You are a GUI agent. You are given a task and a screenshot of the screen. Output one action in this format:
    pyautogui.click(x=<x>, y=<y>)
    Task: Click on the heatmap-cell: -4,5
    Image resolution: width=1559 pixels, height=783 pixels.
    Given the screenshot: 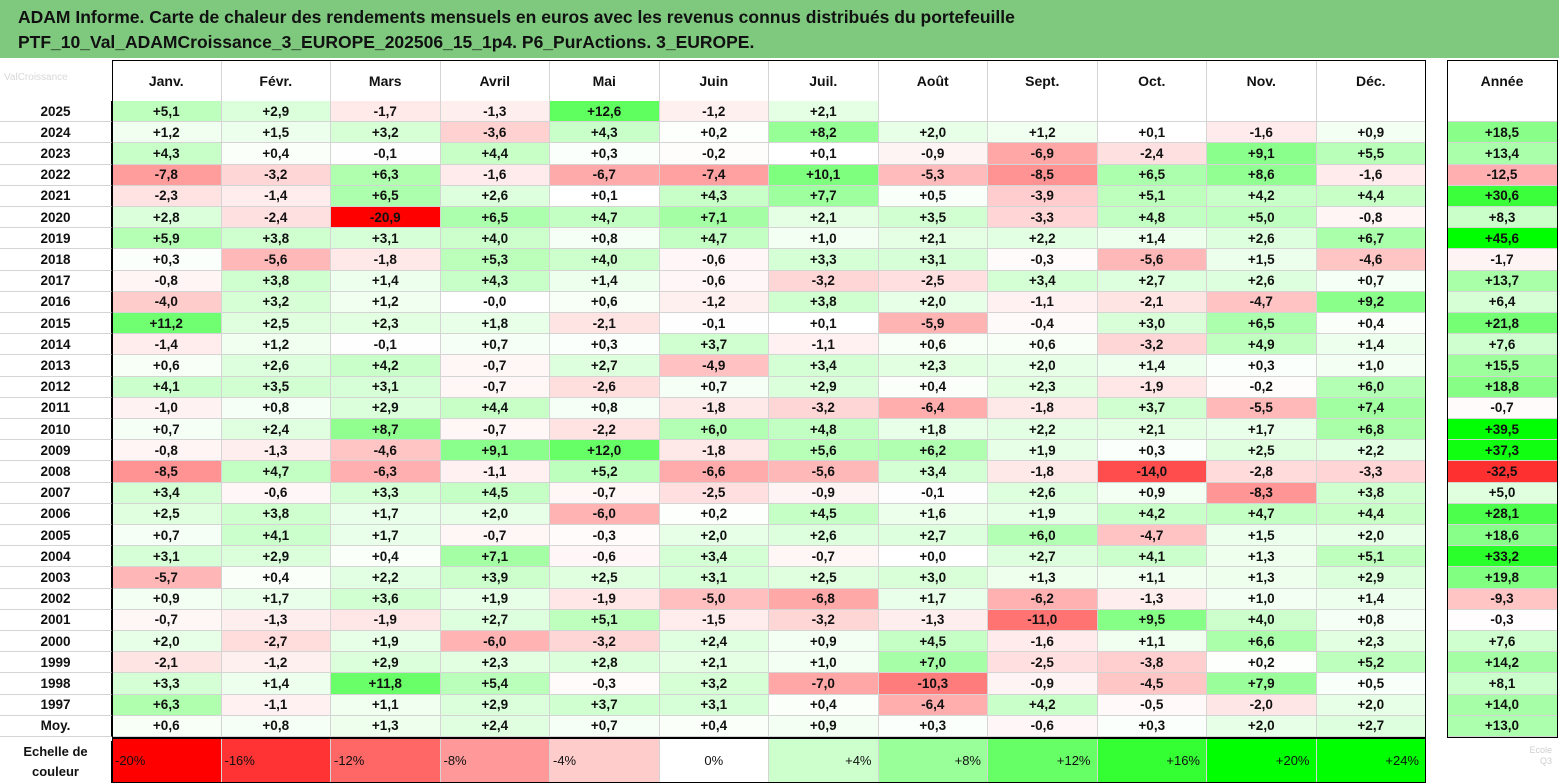 What is the action you would take?
    pyautogui.click(x=1152, y=684)
    